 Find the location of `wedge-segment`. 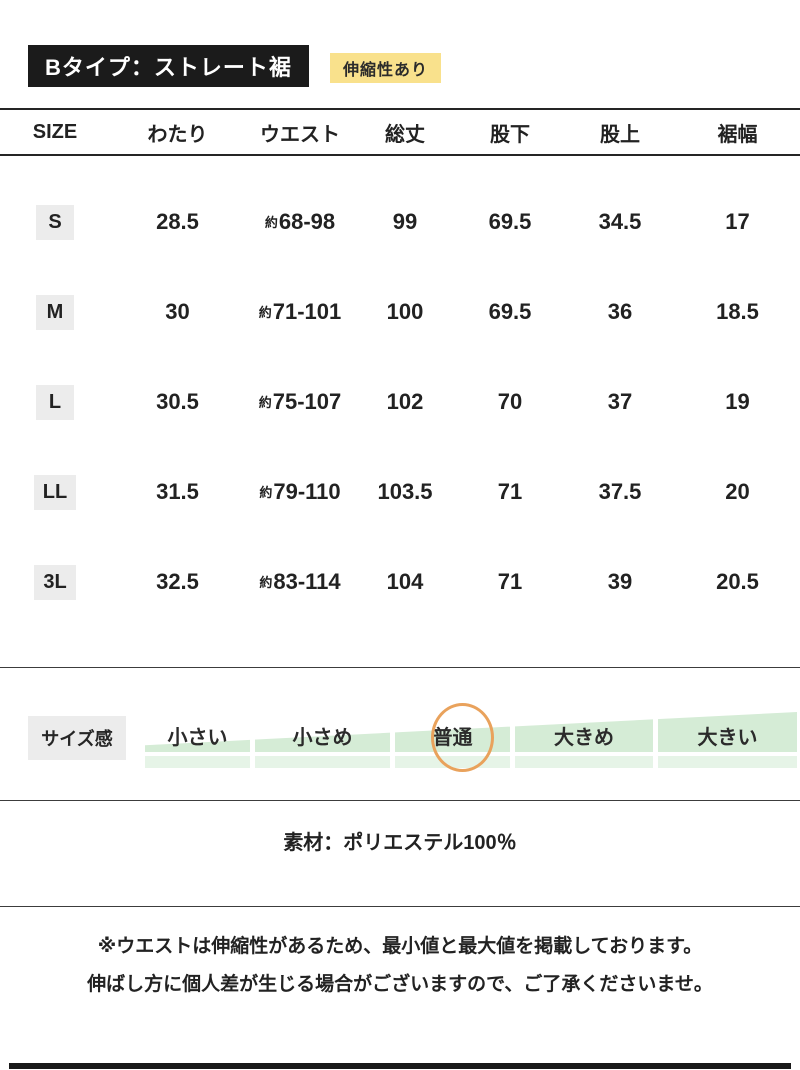

wedge-segment is located at coordinates (727, 732).